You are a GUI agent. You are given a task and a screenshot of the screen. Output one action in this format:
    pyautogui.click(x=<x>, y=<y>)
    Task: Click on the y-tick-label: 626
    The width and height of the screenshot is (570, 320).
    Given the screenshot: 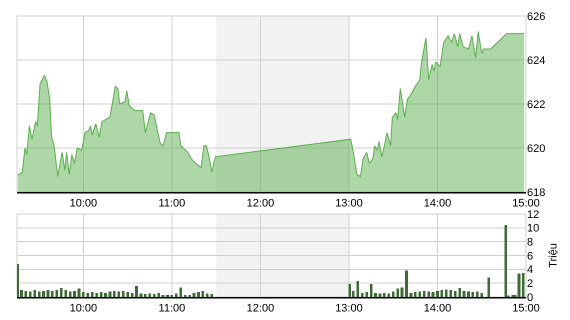 What is the action you would take?
    pyautogui.click(x=536, y=16)
    